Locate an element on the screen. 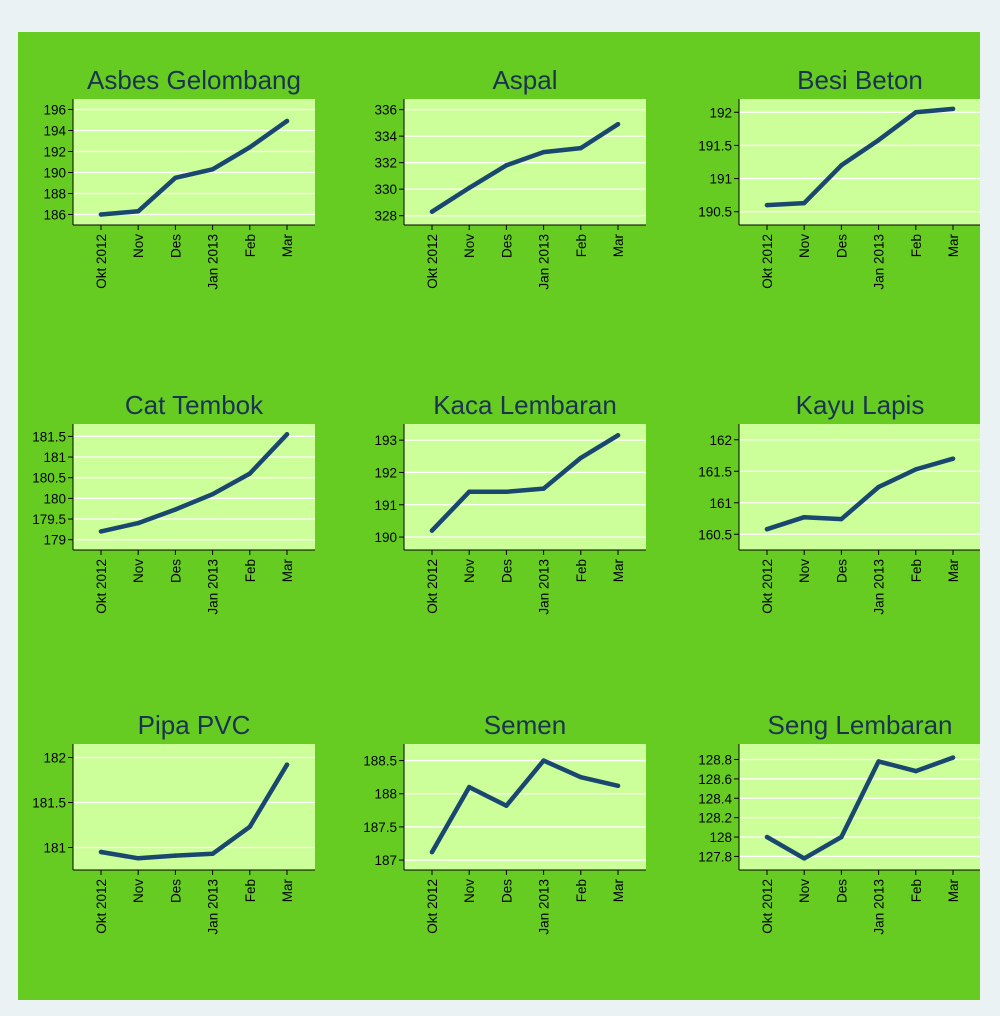 The image size is (1000, 1016). y-tick-label: 180 is located at coordinates (54, 498).